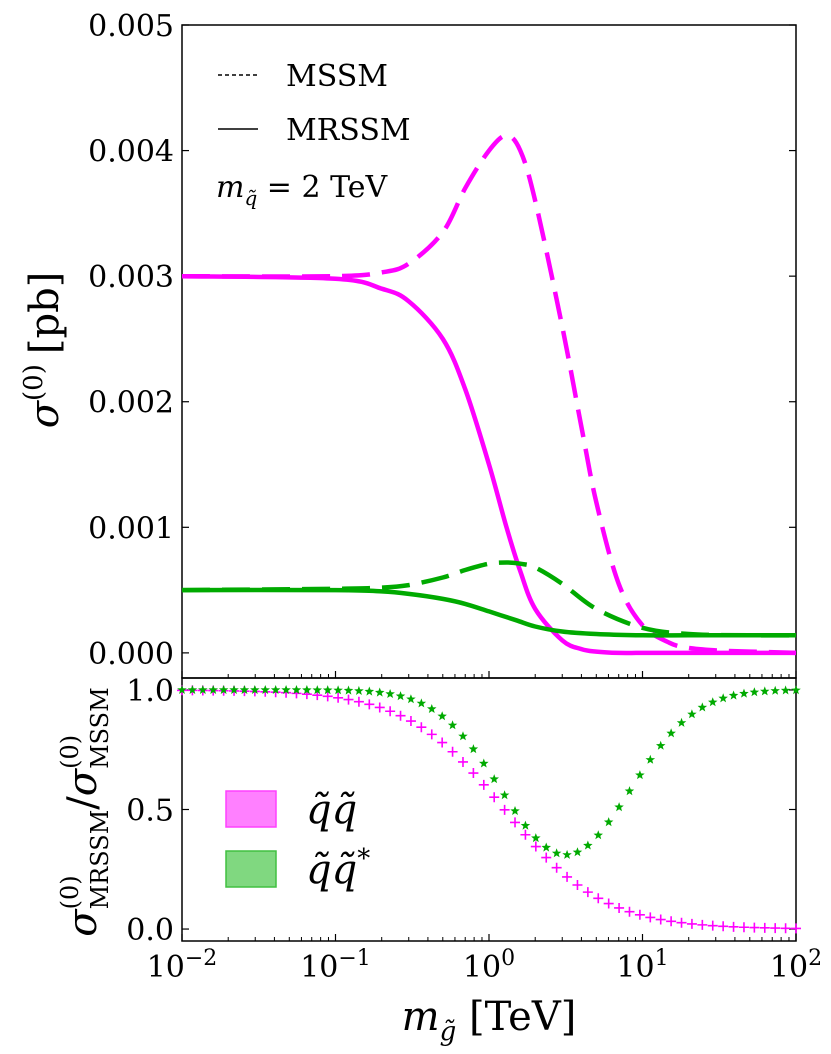 Image resolution: width=831 pixels, height=1054 pixels. Describe the element at coordinates (131, 654) in the screenshot. I see `top-y-tick-label: 0.000` at that location.